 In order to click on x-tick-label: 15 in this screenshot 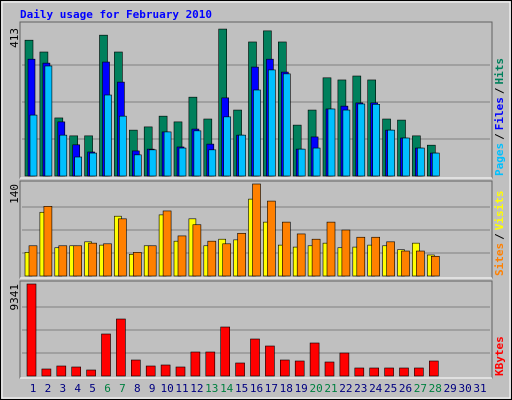, I will do `click(241, 388)`.